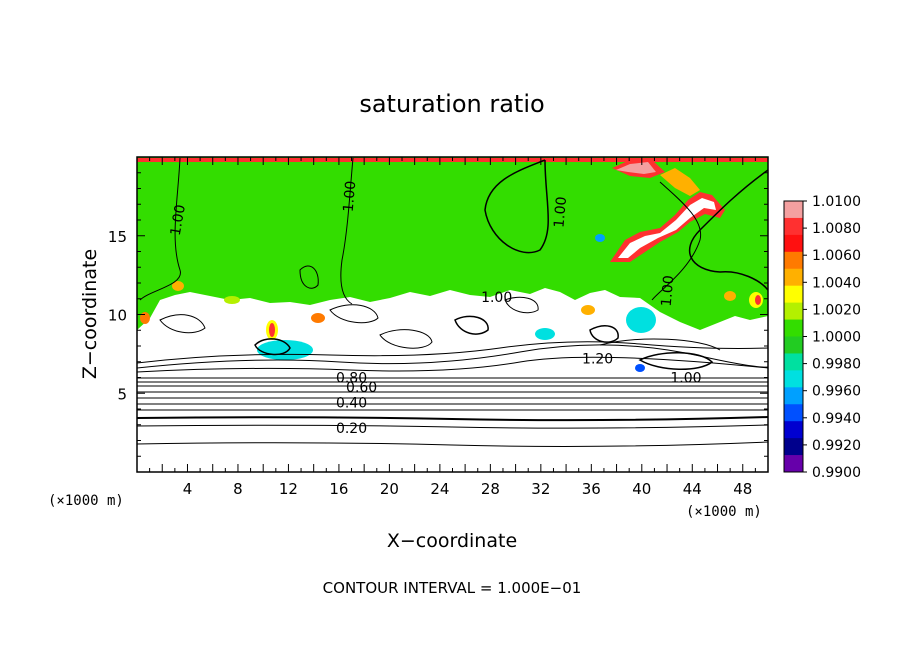  Describe the element at coordinates (836, 202) in the screenshot. I see `colorbar-label: 1.0100` at that location.